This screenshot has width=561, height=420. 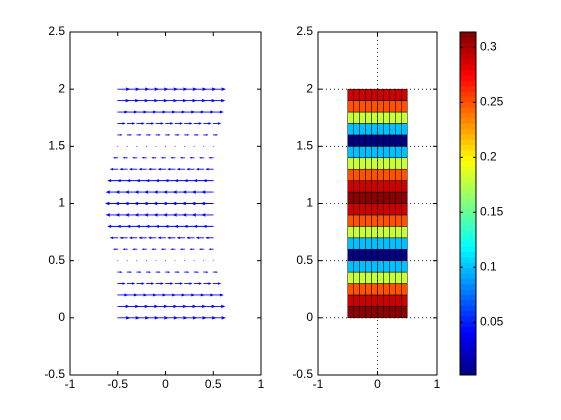 What do you see at coordinates (309, 317) in the screenshot?
I see `y-tick-label: 0` at bounding box center [309, 317].